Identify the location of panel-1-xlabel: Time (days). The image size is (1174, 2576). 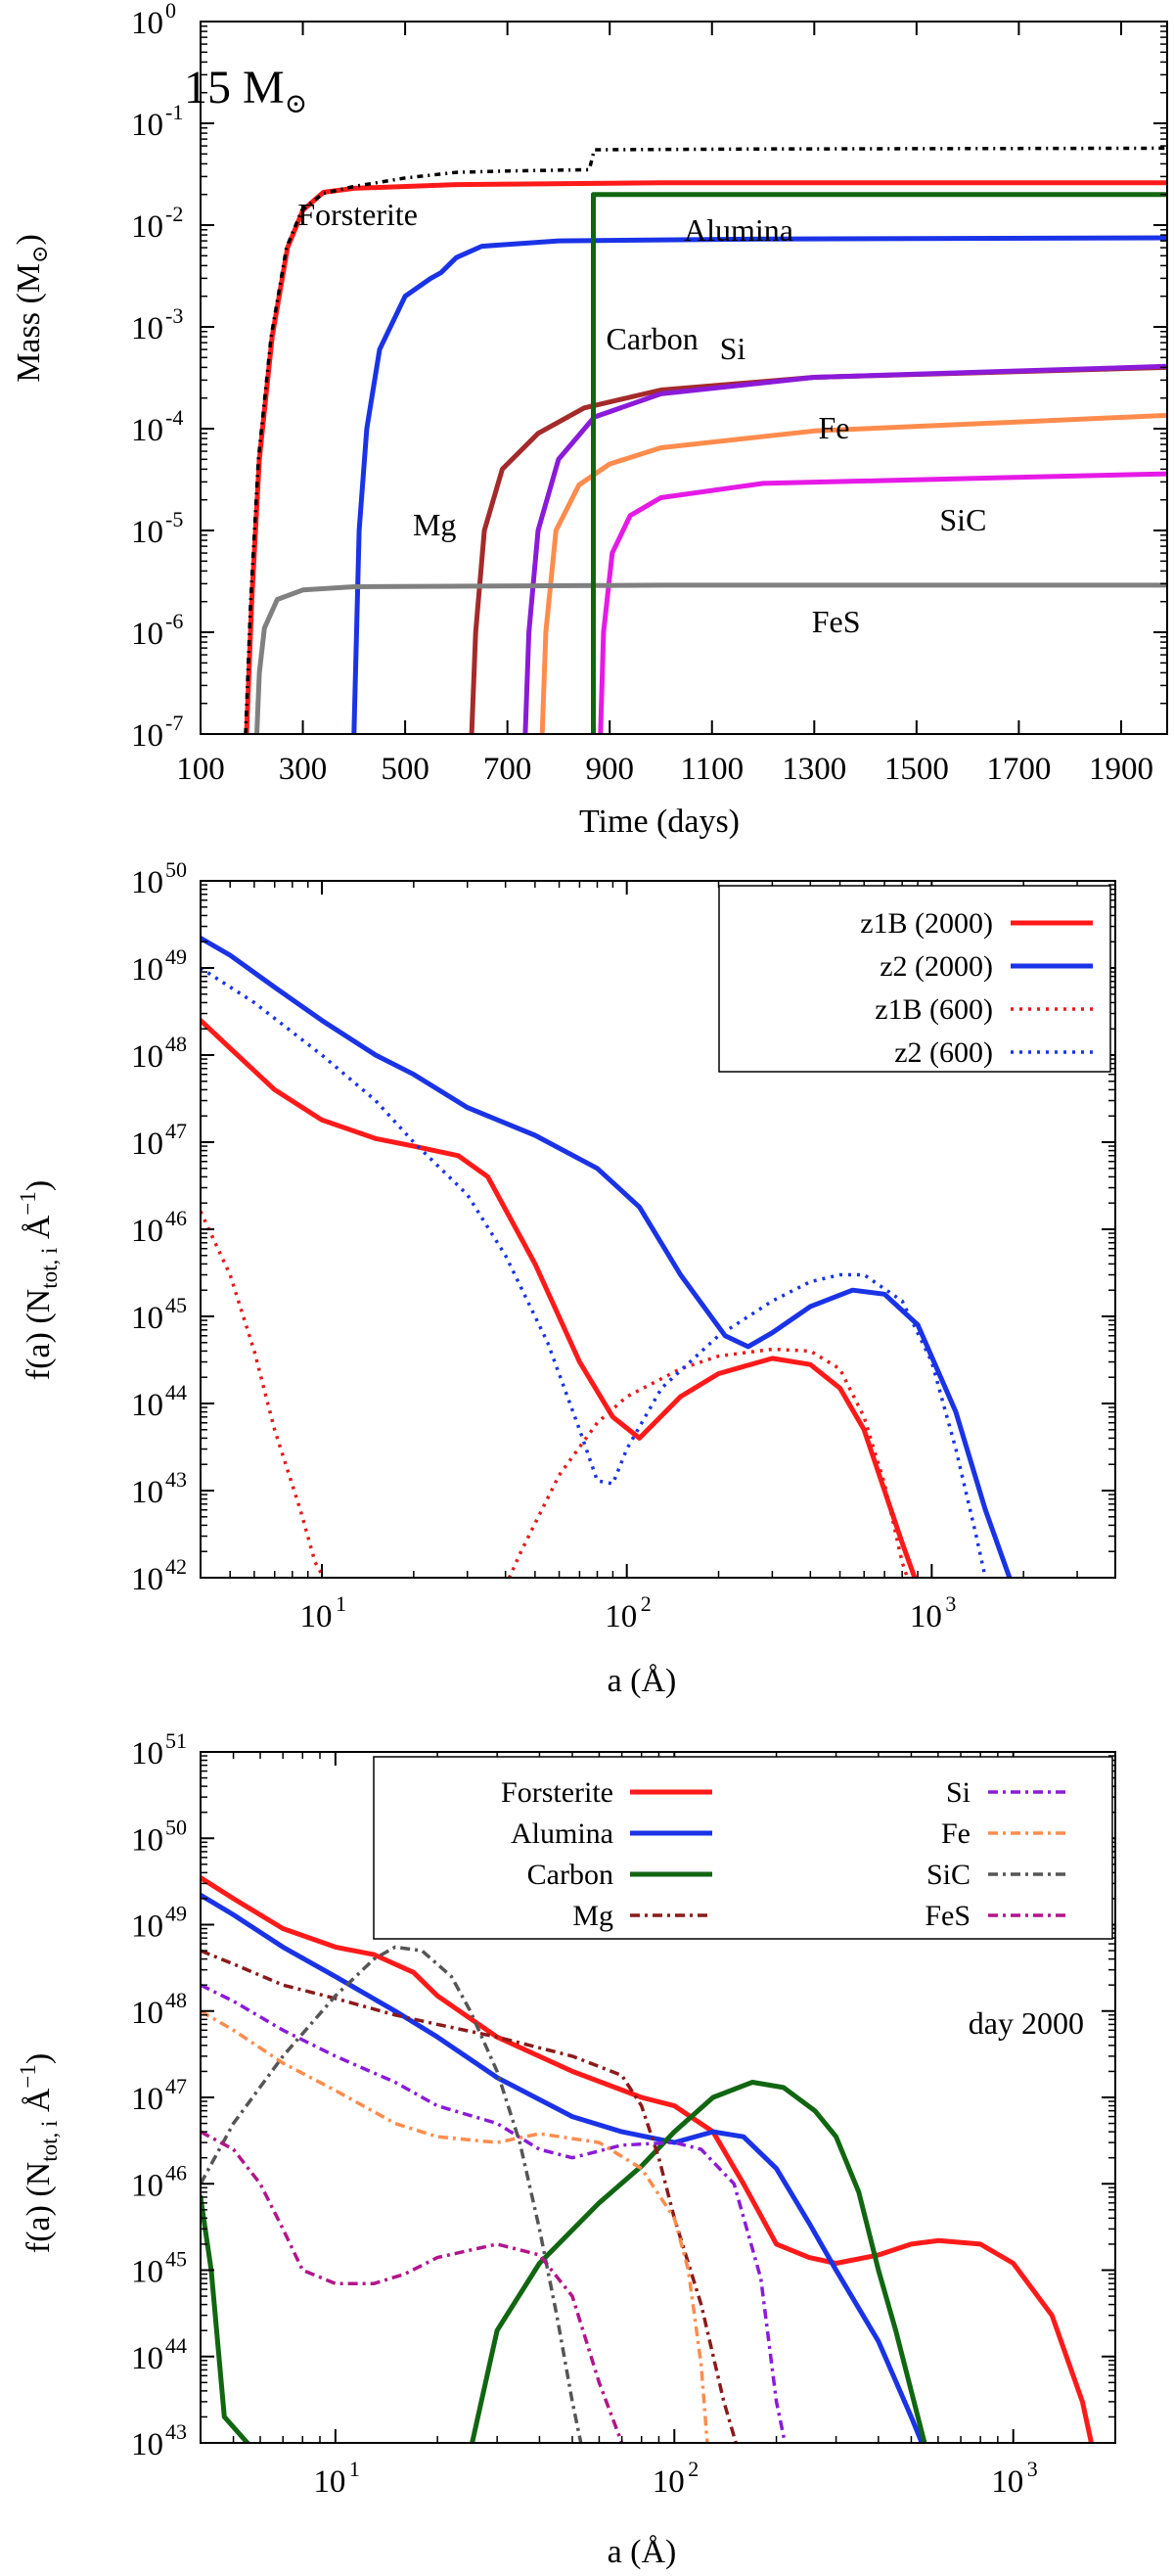
(659, 822).